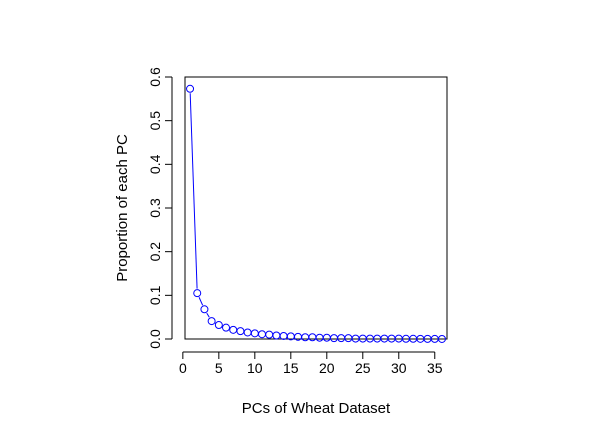 This screenshot has height=442, width=599. I want to click on y-tick-label: 0.4, so click(155, 164).